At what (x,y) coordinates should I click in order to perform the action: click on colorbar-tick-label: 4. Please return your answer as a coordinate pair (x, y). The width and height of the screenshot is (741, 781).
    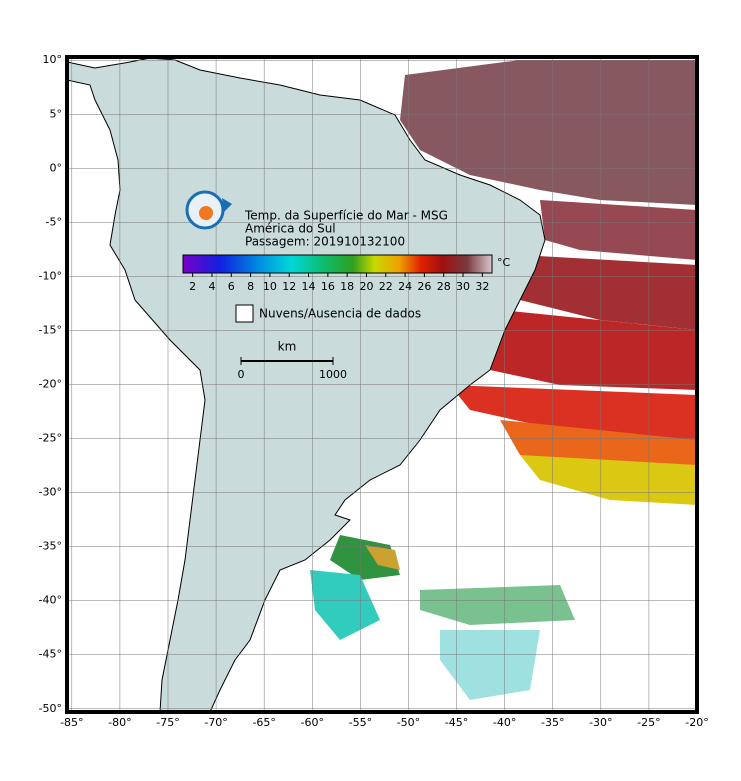
    Looking at the image, I should click on (211, 286).